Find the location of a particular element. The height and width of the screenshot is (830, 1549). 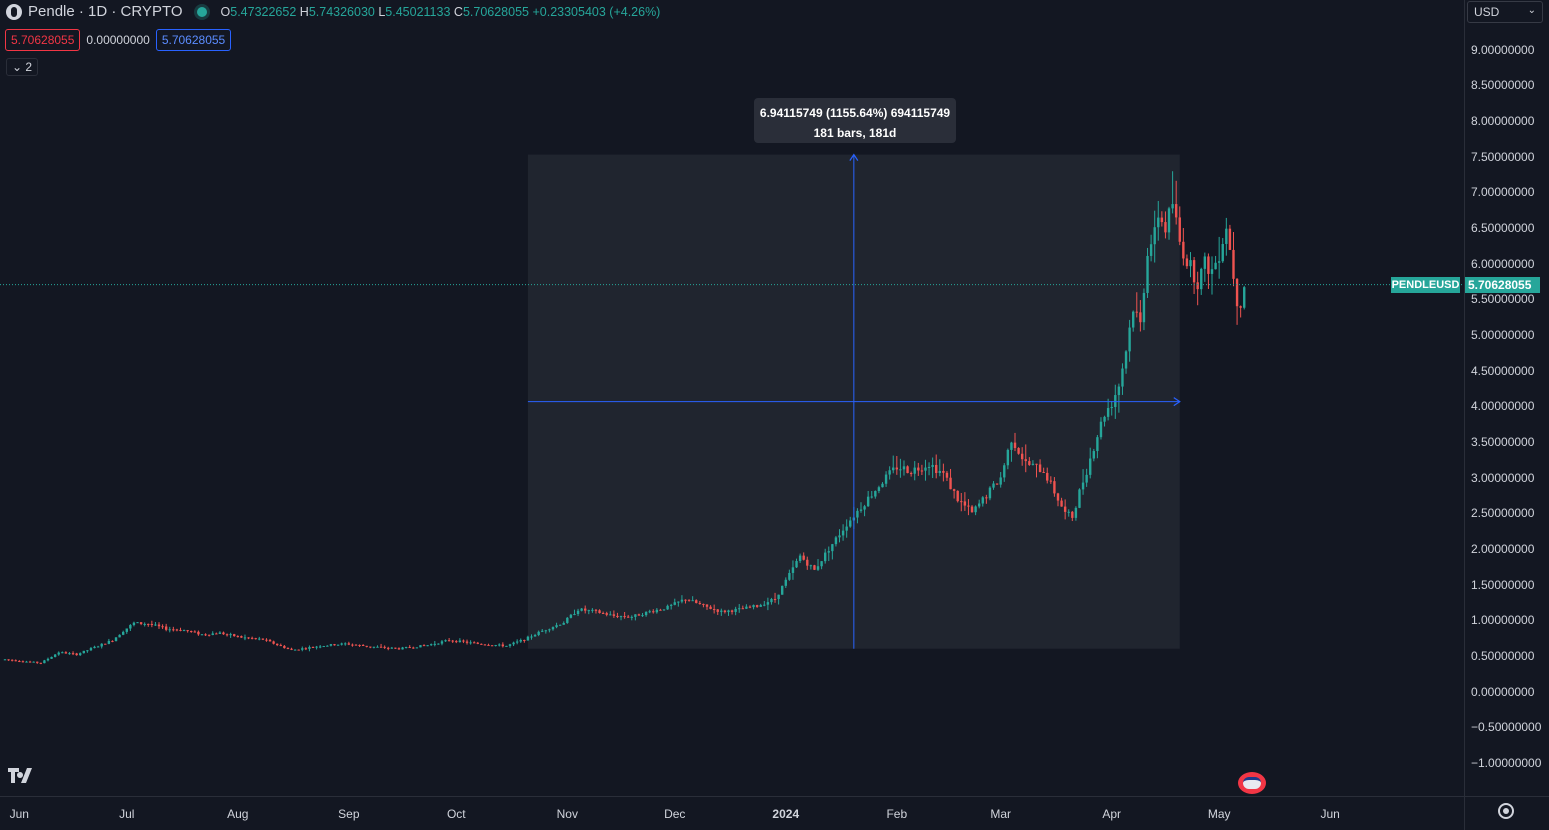

time-tick-label: 2024 is located at coordinates (786, 814).